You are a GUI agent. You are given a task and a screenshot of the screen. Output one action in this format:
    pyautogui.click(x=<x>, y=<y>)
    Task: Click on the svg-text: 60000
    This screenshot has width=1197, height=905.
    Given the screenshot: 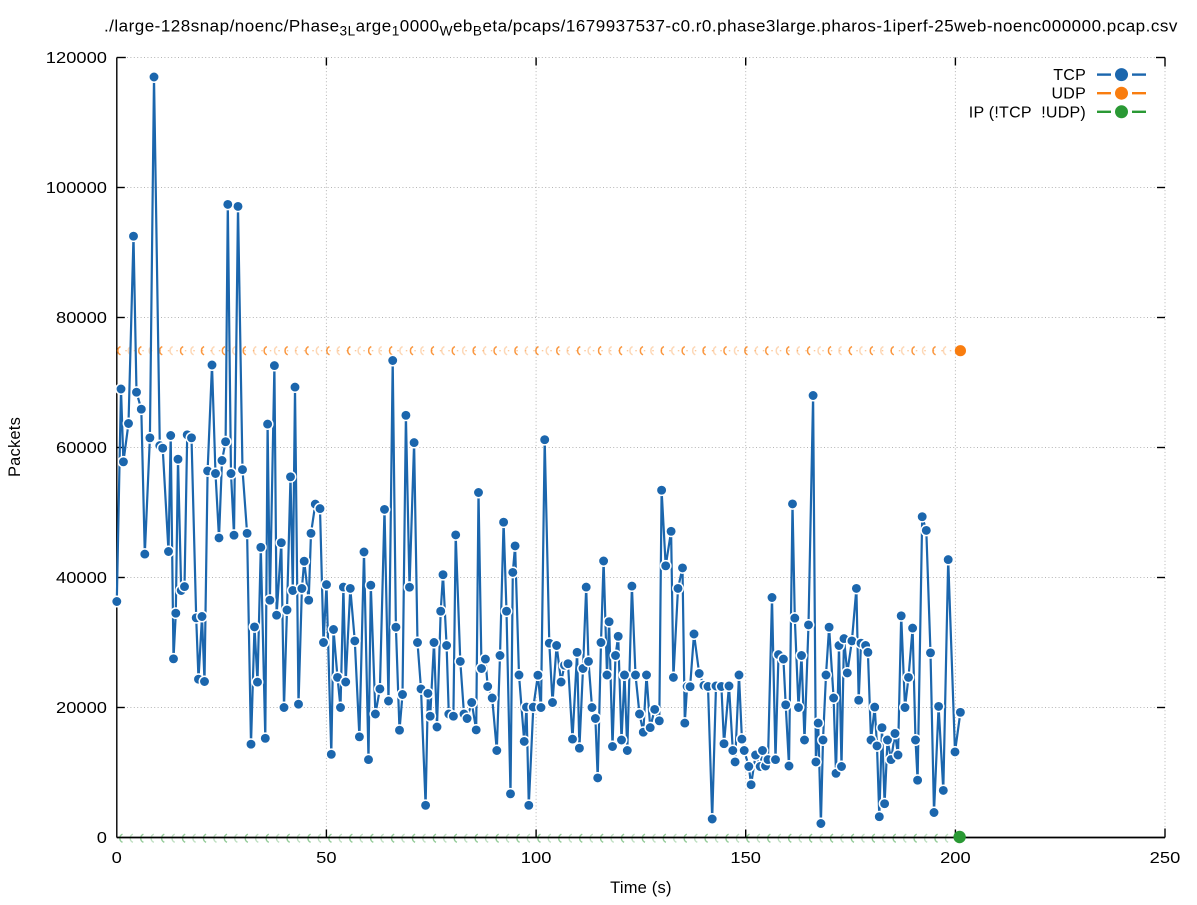 What is the action you would take?
    pyautogui.click(x=81, y=448)
    